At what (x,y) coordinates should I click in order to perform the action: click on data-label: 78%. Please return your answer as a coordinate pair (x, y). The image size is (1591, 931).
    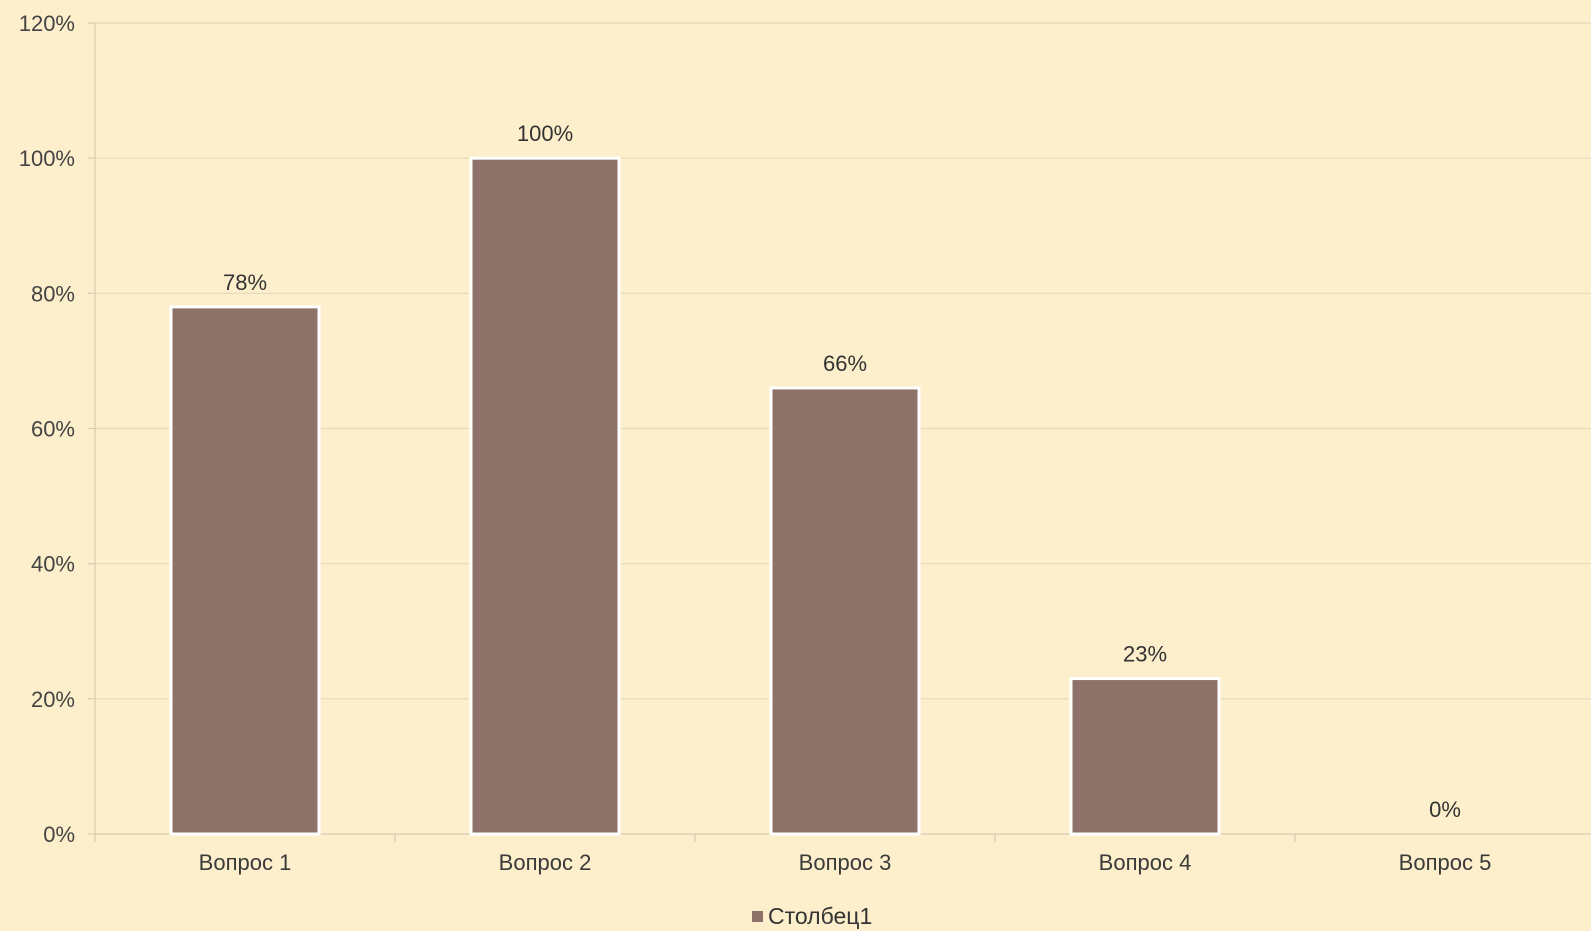
    Looking at the image, I should click on (245, 282).